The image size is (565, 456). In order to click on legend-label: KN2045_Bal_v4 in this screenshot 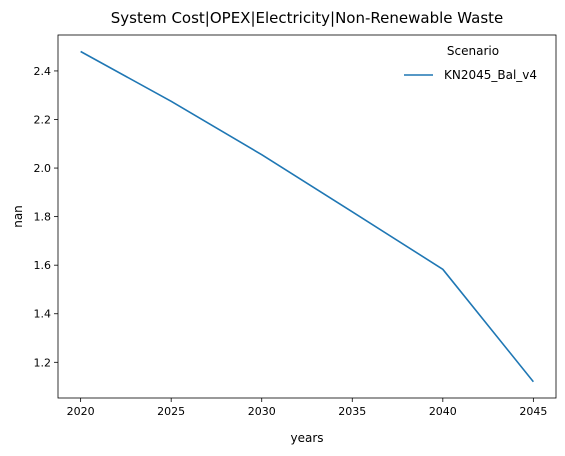, I will do `click(490, 75)`.